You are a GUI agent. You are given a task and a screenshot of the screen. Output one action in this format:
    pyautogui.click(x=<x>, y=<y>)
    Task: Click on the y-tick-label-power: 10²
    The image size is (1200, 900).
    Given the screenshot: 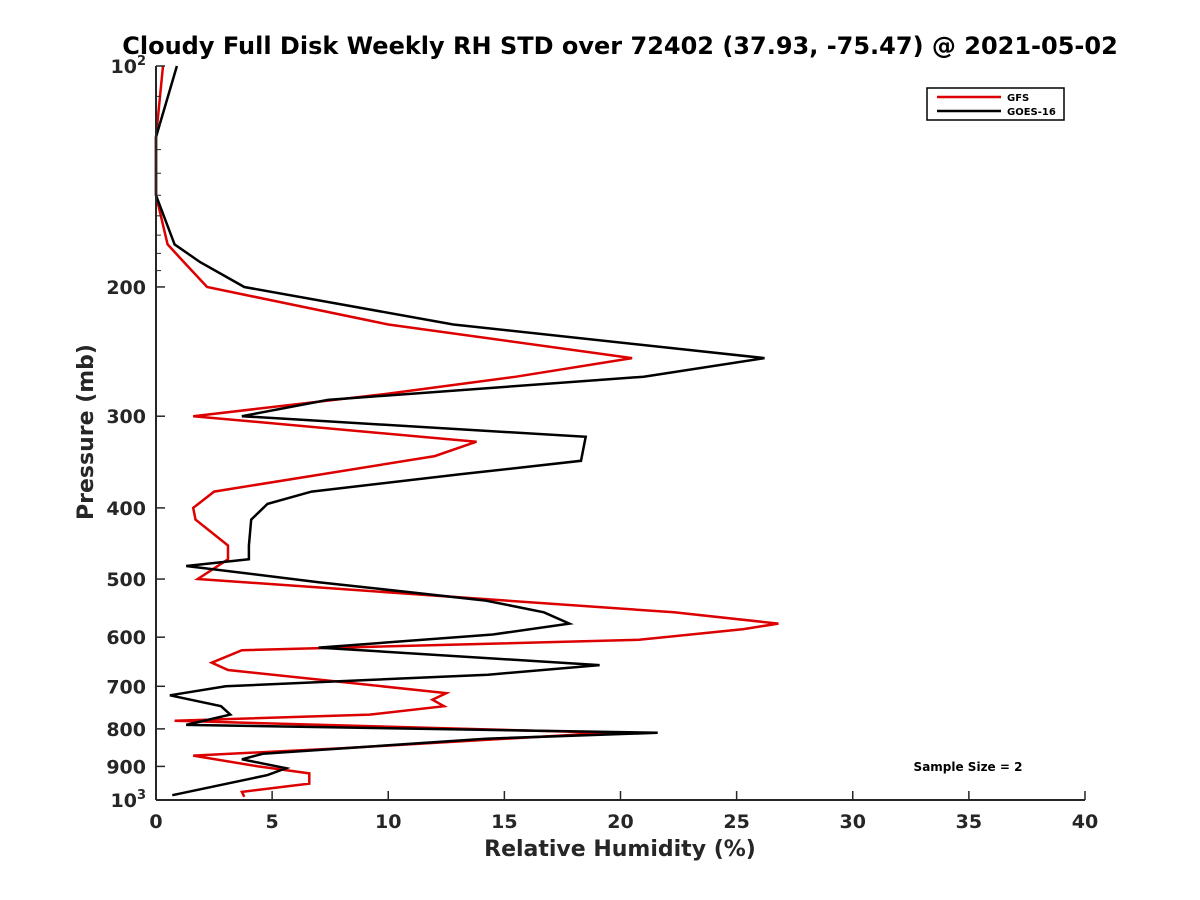 What is the action you would take?
    pyautogui.click(x=129, y=66)
    